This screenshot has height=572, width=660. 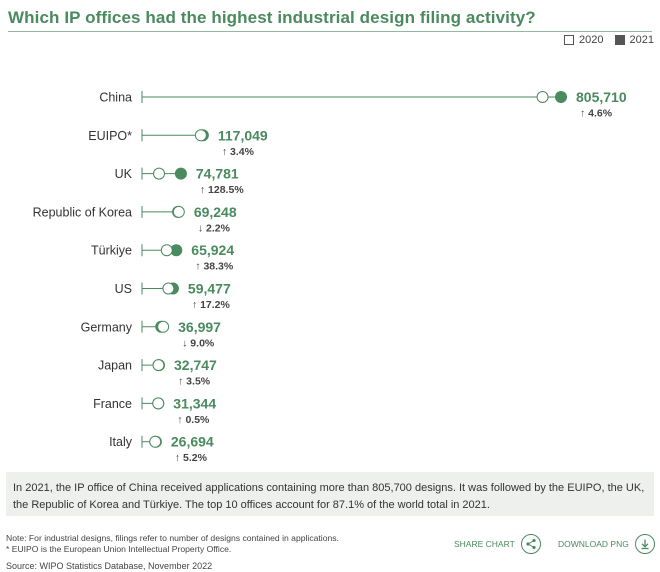 What do you see at coordinates (596, 114) in the screenshot?
I see `change-label-china: ↑ 4.6%` at bounding box center [596, 114].